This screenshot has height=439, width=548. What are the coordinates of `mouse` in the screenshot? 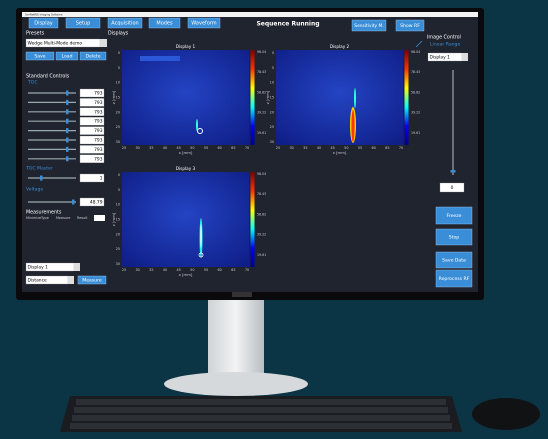 It's located at (506, 414).